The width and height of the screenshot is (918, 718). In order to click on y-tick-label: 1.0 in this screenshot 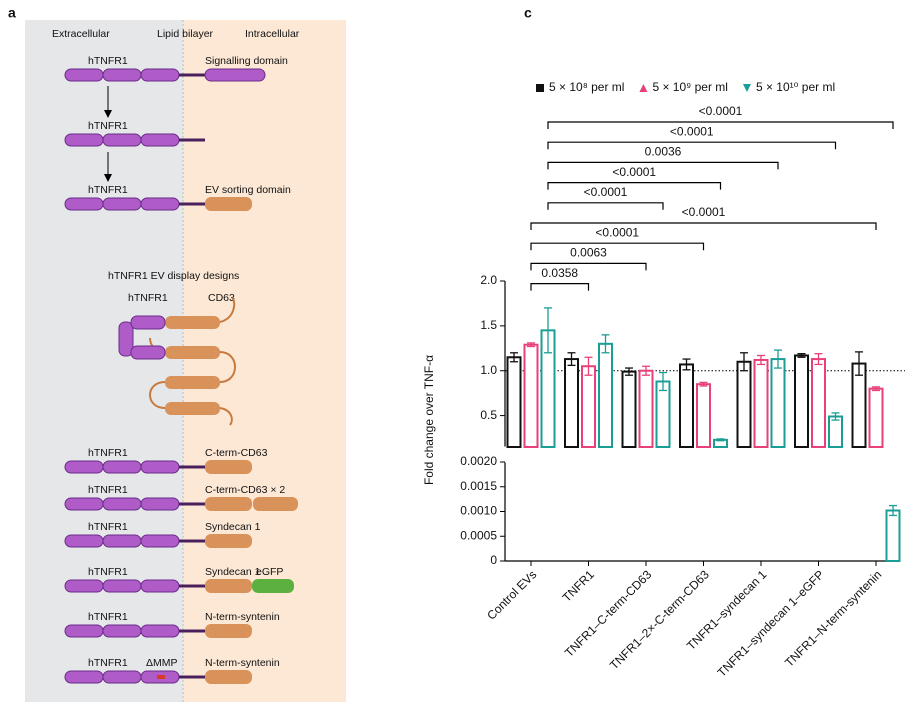, I will do `click(488, 370)`.